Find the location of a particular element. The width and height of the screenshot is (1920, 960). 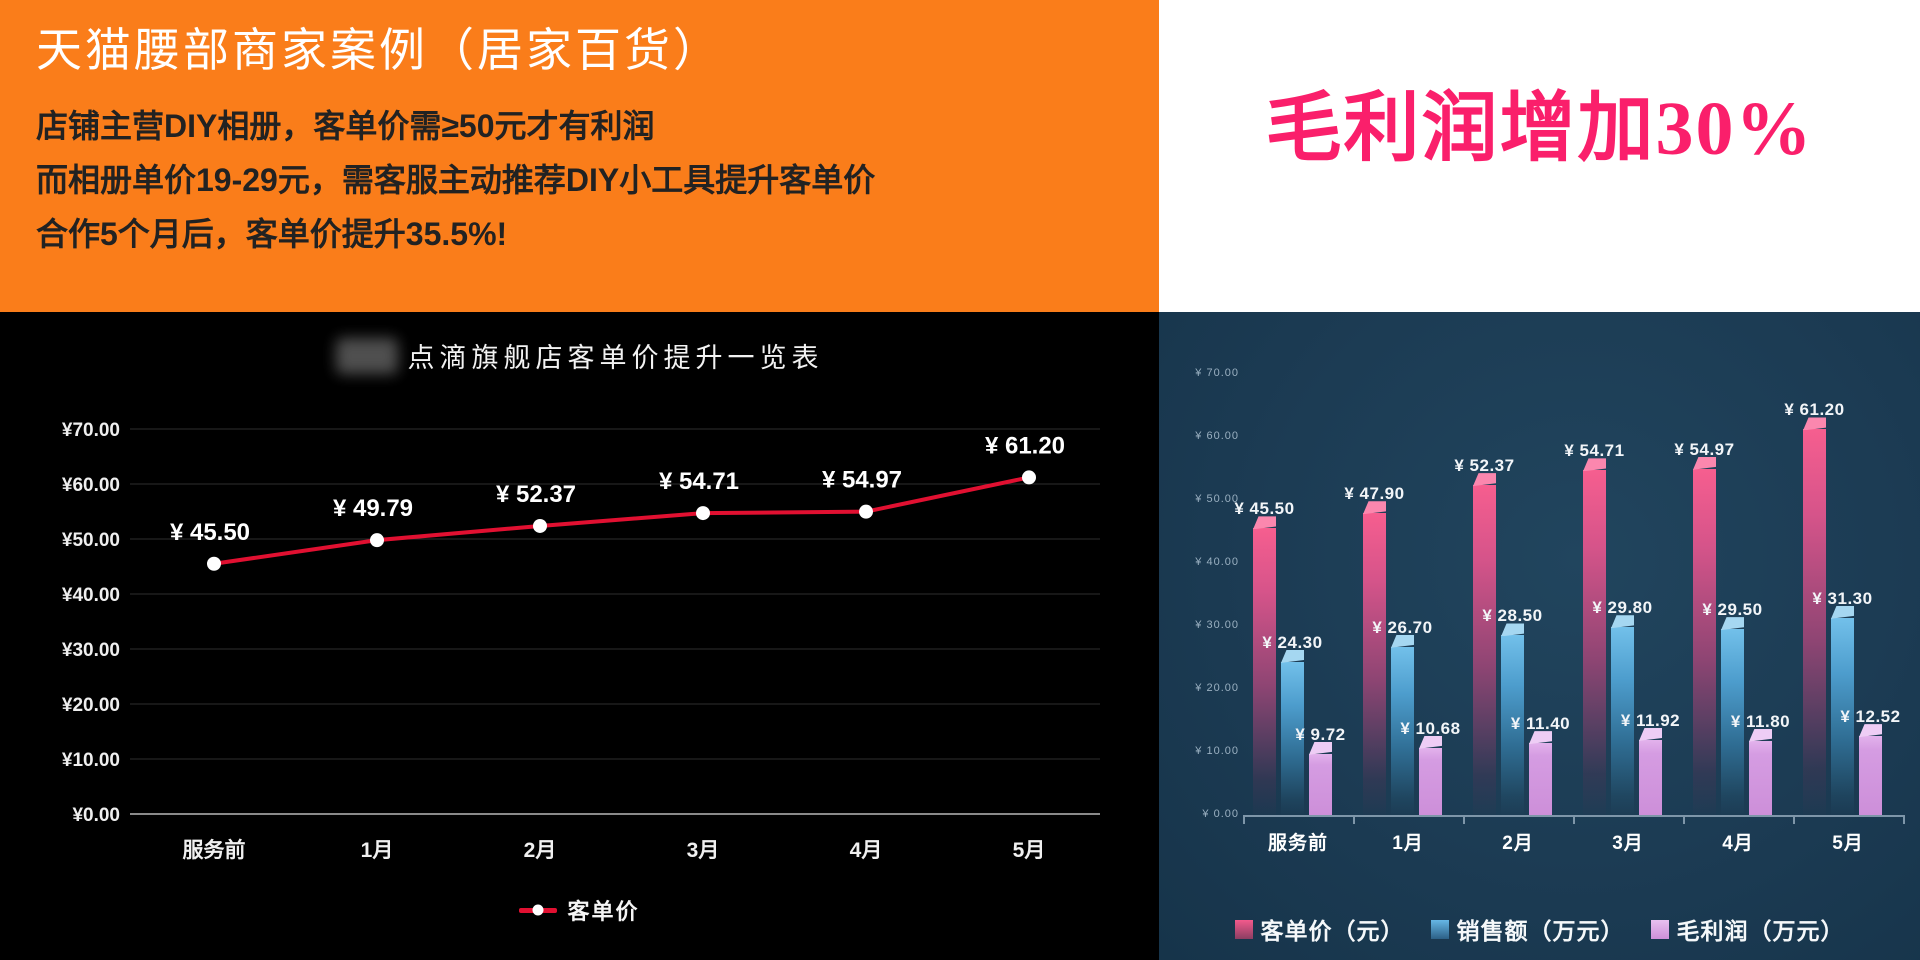

bar-value-label: ¥ 9.72 is located at coordinates (1320, 734).